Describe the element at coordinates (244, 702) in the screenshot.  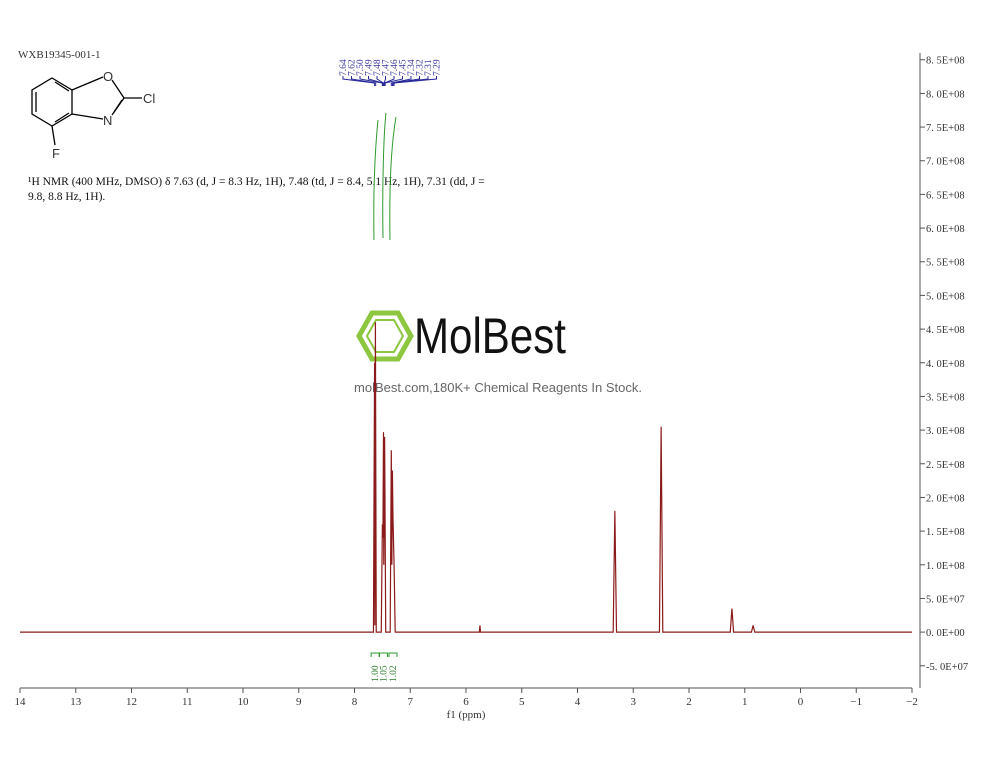
I see `x-tick-label: 10` at that location.